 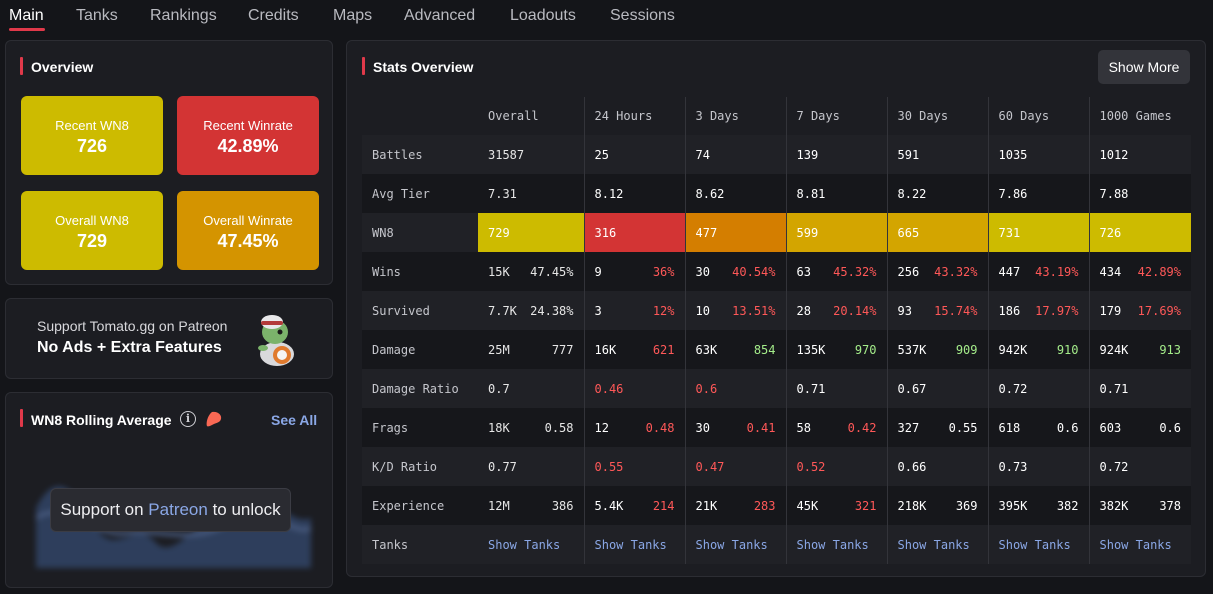 What do you see at coordinates (420, 154) in the screenshot?
I see `row-label: Battles` at bounding box center [420, 154].